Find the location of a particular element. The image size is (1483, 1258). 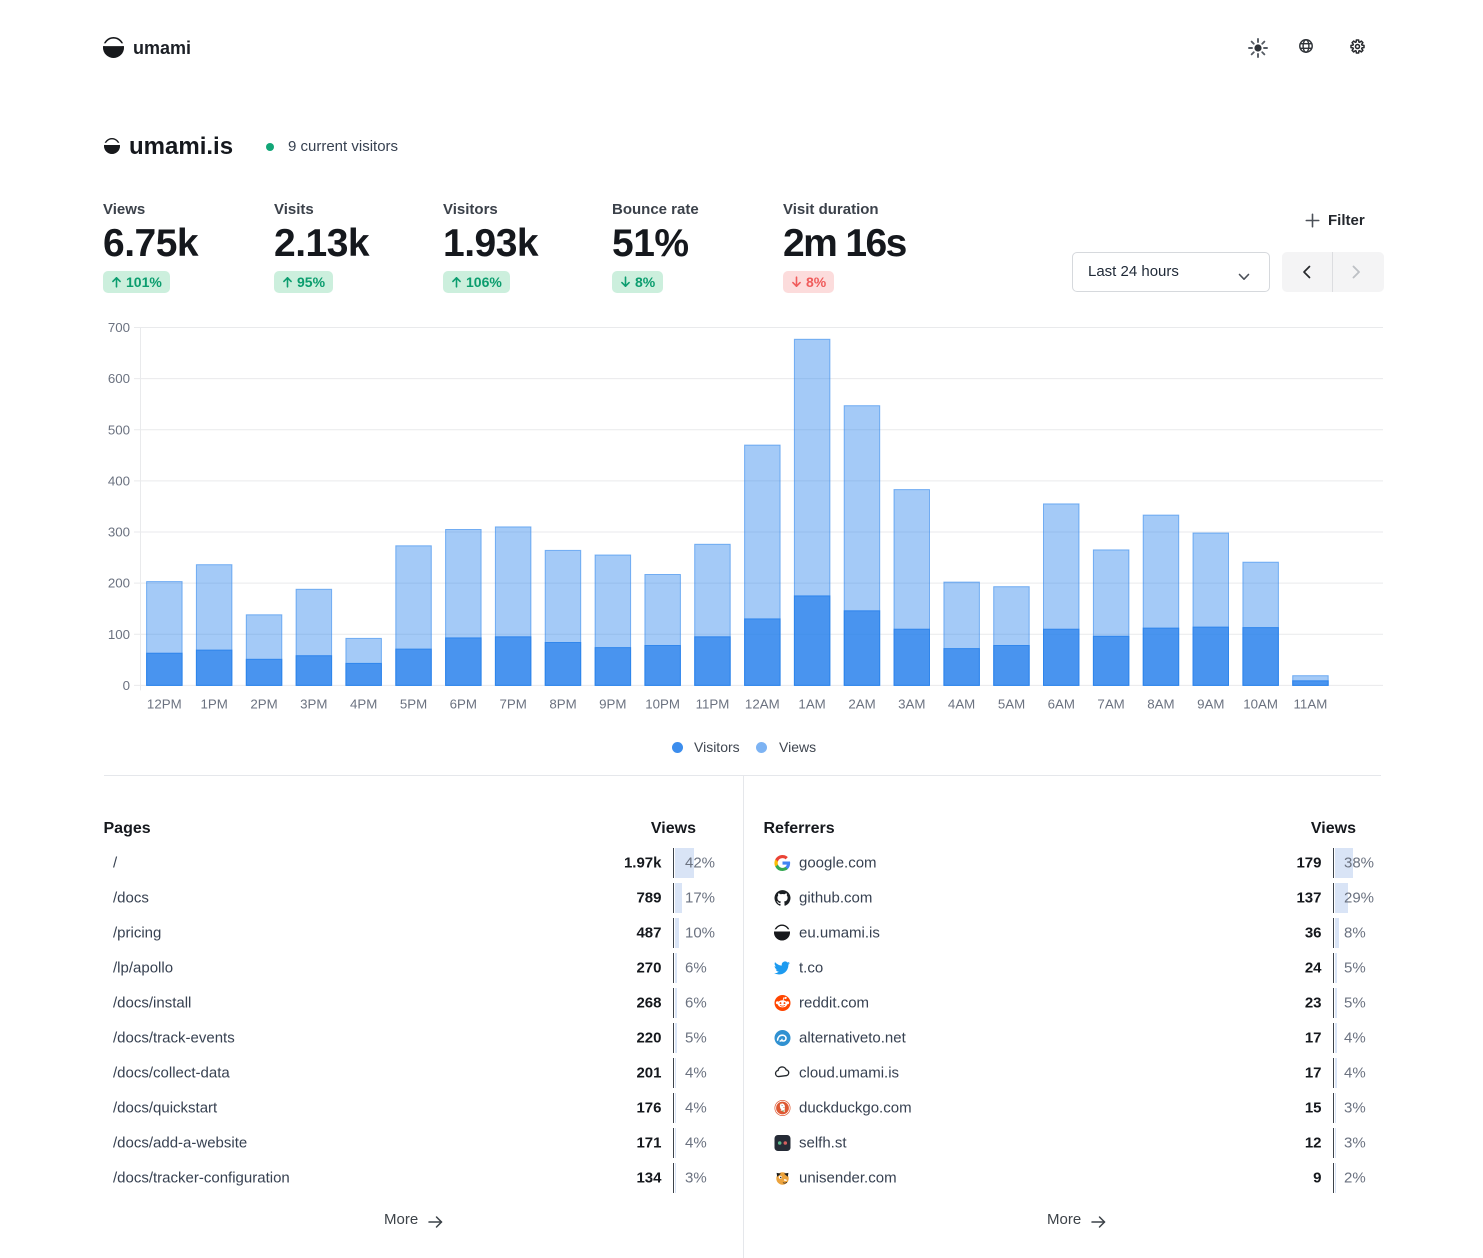

svg-text: 7PM is located at coordinates (513, 704).